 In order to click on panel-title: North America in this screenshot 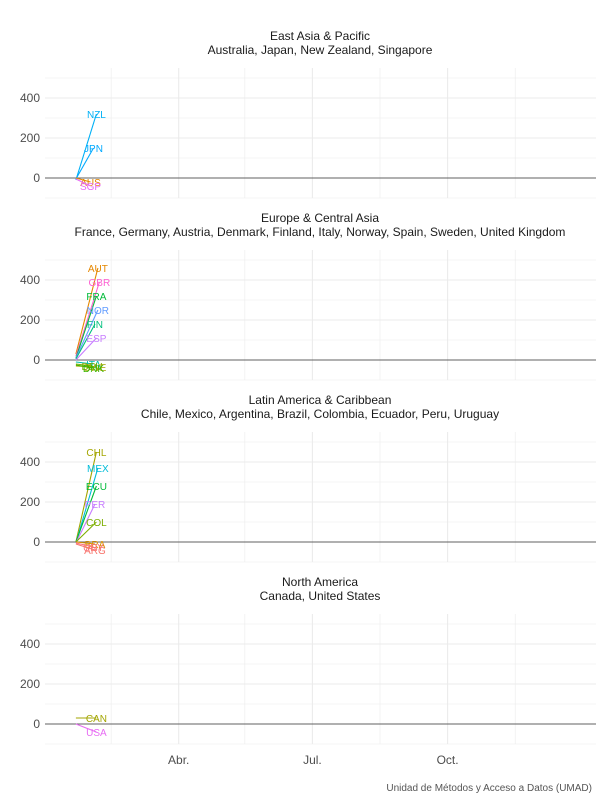, I will do `click(320, 582)`.